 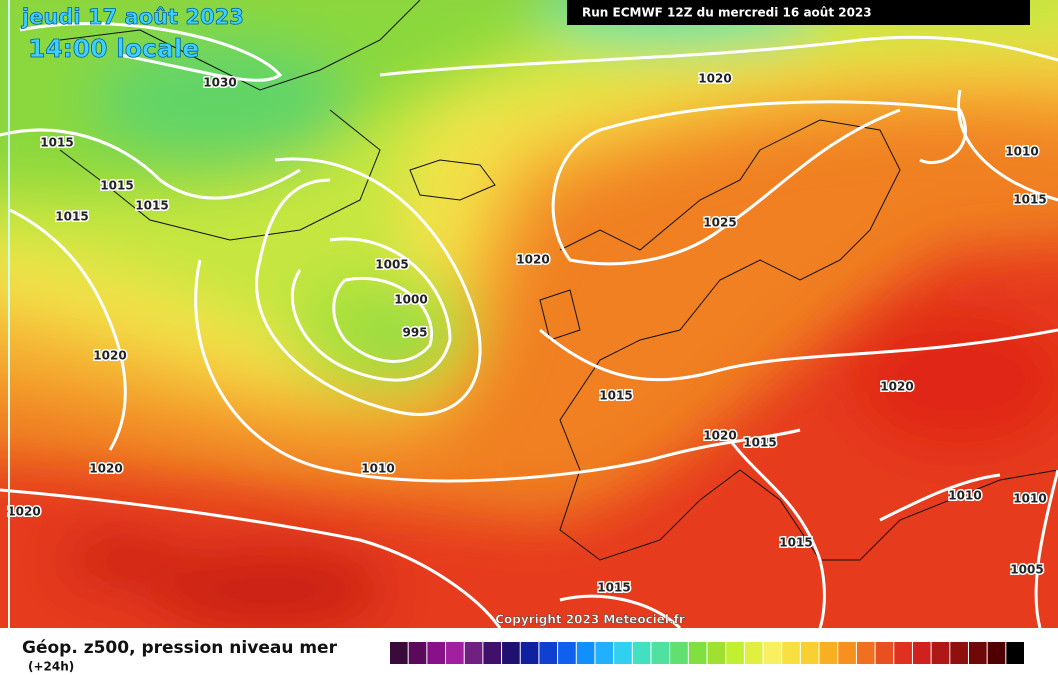 I want to click on colorbar, so click(x=707, y=653).